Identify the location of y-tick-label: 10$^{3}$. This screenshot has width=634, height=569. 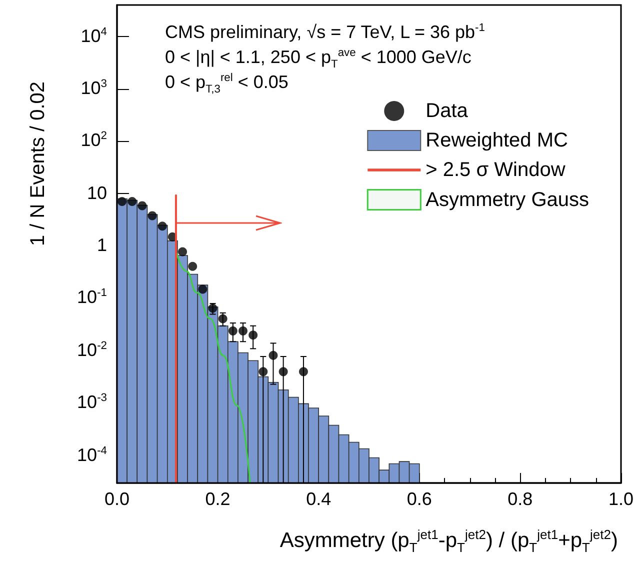
(93, 89).